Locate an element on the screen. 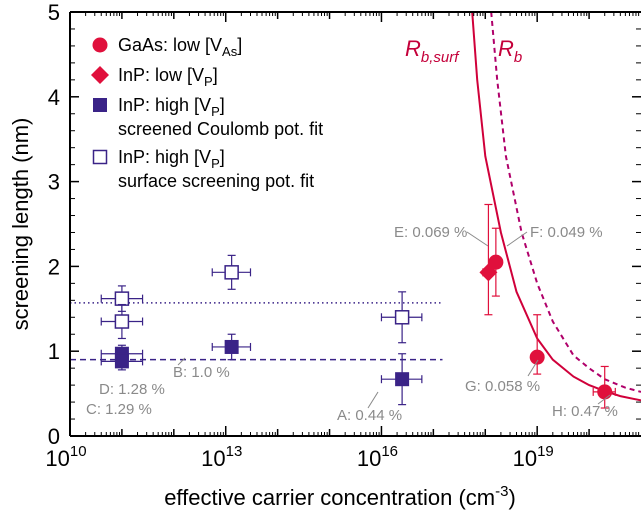  legend-entry-text: GaAs: low [VAs] is located at coordinates (180, 47).